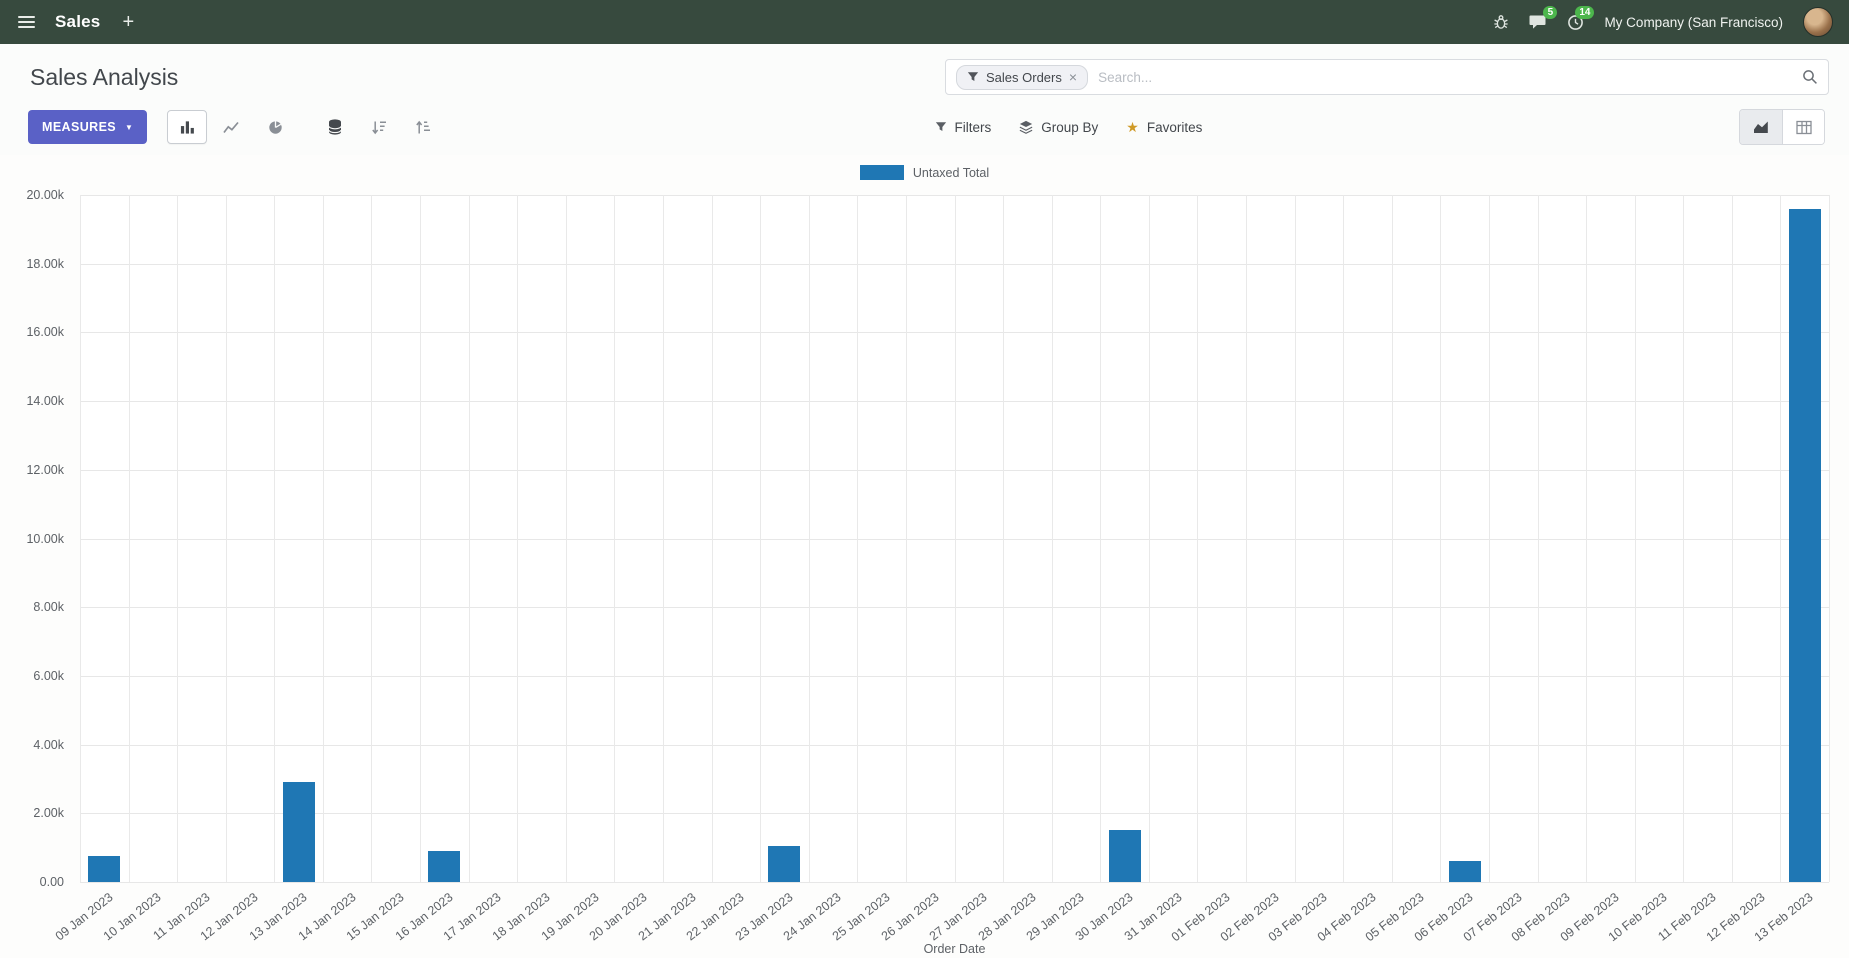  Describe the element at coordinates (379, 127) in the screenshot. I see `sort-desc-toggle` at that location.